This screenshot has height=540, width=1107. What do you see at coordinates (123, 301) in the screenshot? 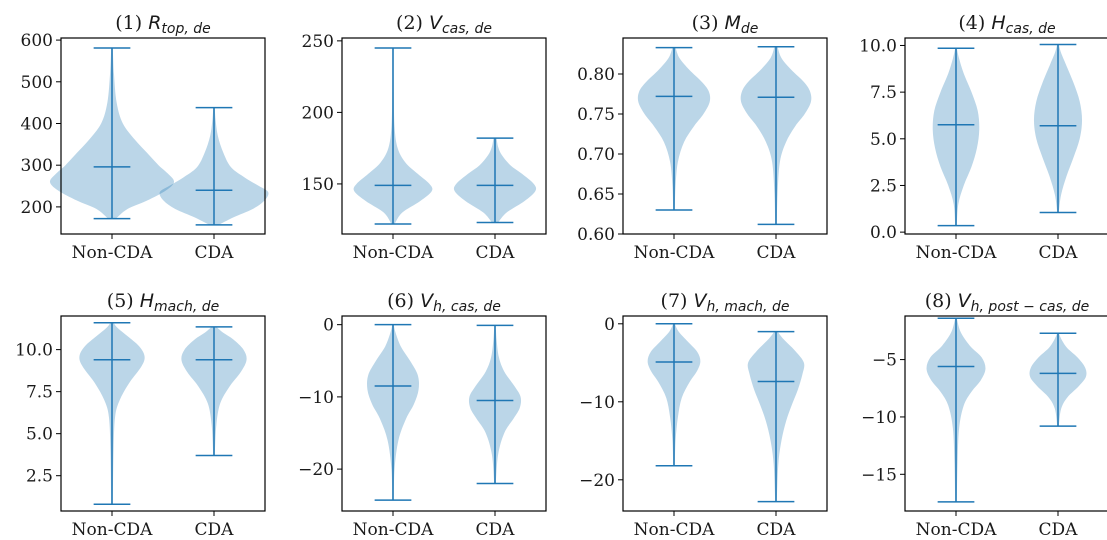
I see `panel-title-prefix: (5)` at bounding box center [123, 301].